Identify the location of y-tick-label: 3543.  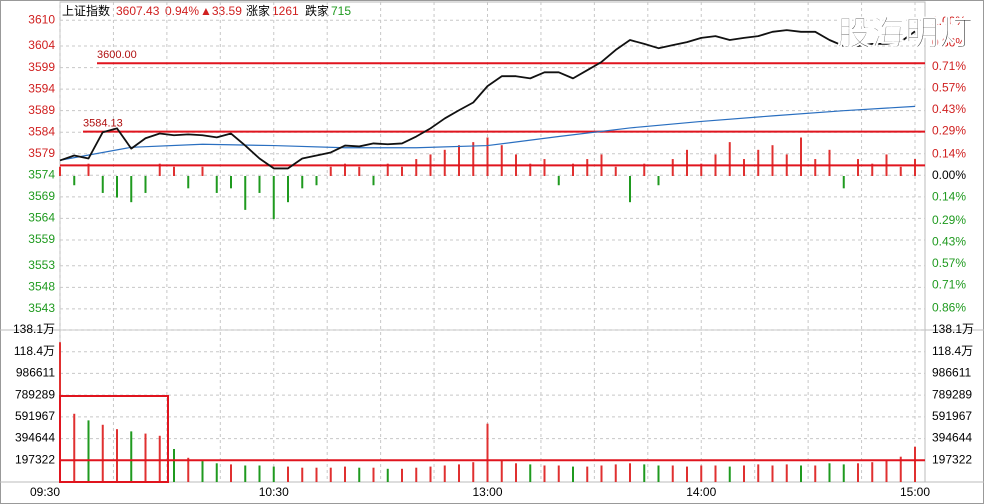
(41, 308).